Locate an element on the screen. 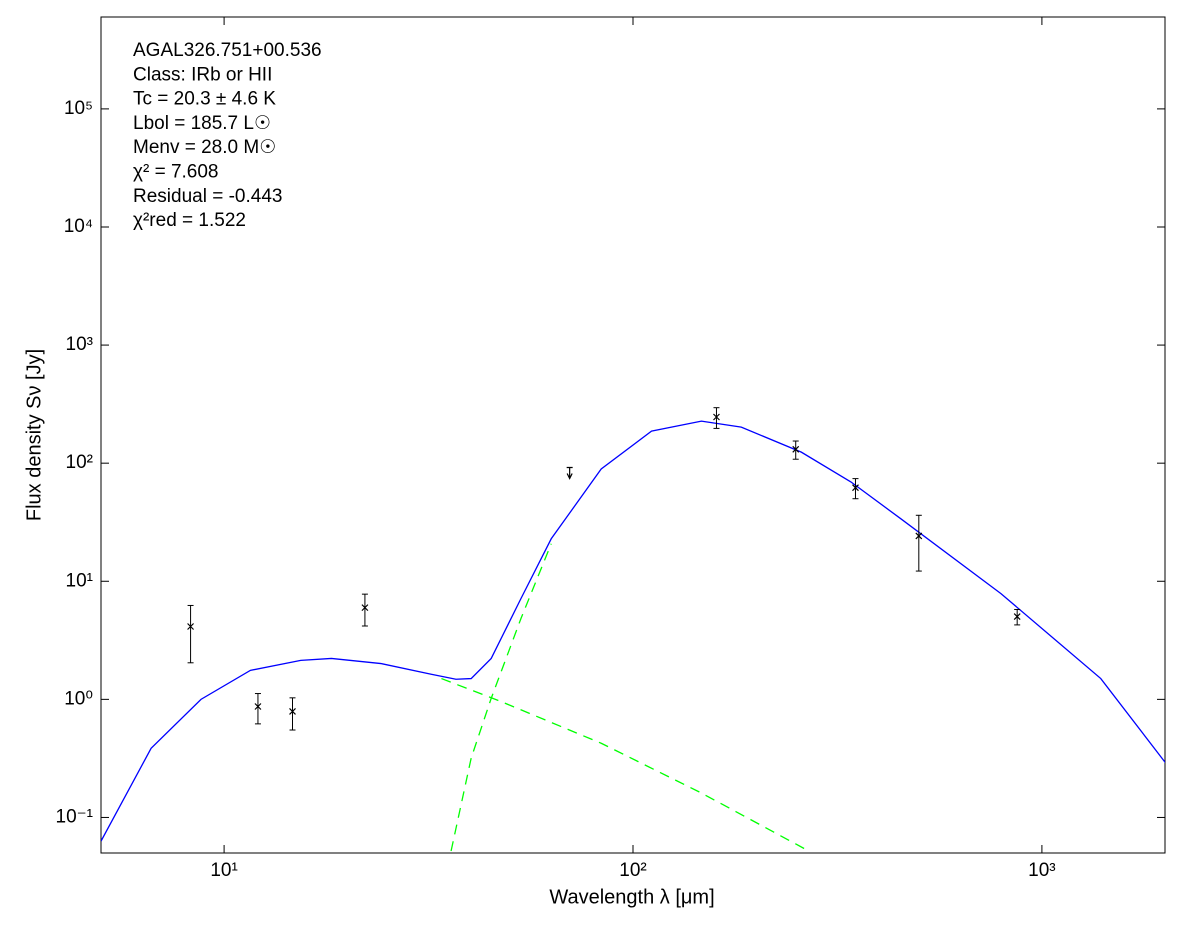 This screenshot has height=933, width=1200. y-tick-label: 10³ is located at coordinates (79, 344).